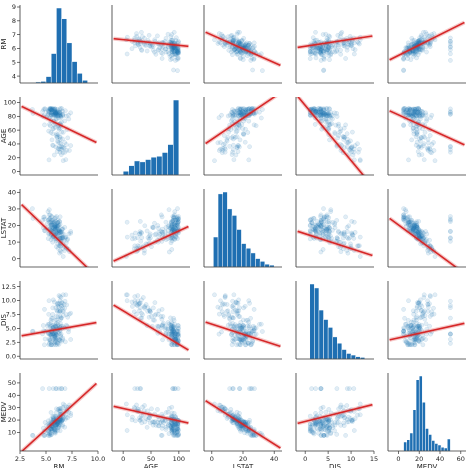 Image resolution: width=474 pixels, height=472 pixels. What do you see at coordinates (12, 117) in the screenshot?
I see `y-tick-label-age: 80` at bounding box center [12, 117].